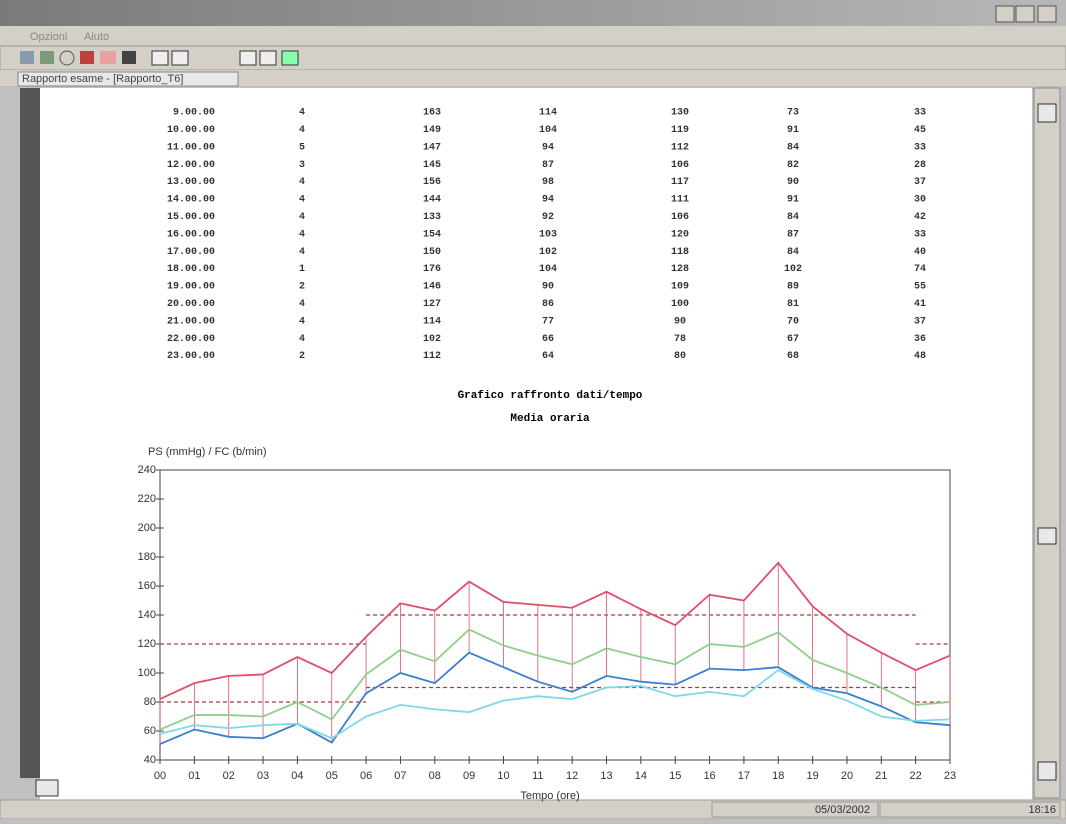 The image size is (1066, 824). Describe the element at coordinates (147, 615) in the screenshot. I see `y-tick-label: 140` at that location.